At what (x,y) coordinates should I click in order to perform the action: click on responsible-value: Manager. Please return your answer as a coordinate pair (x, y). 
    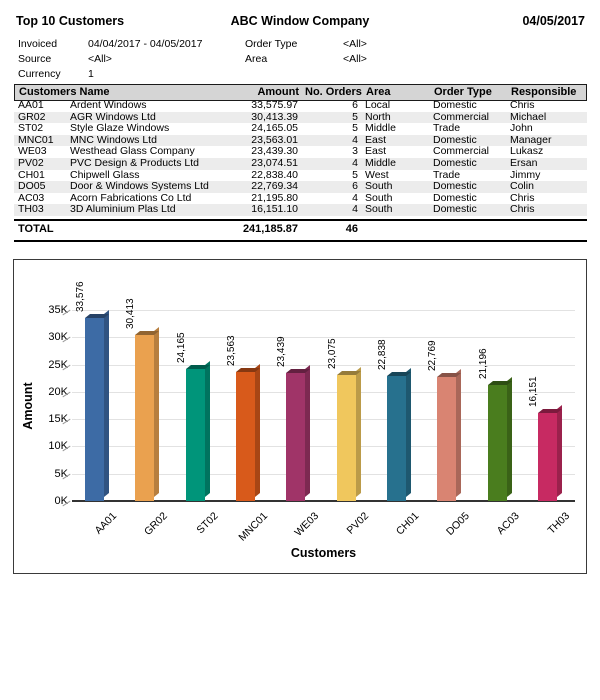
    Looking at the image, I should click on (531, 139).